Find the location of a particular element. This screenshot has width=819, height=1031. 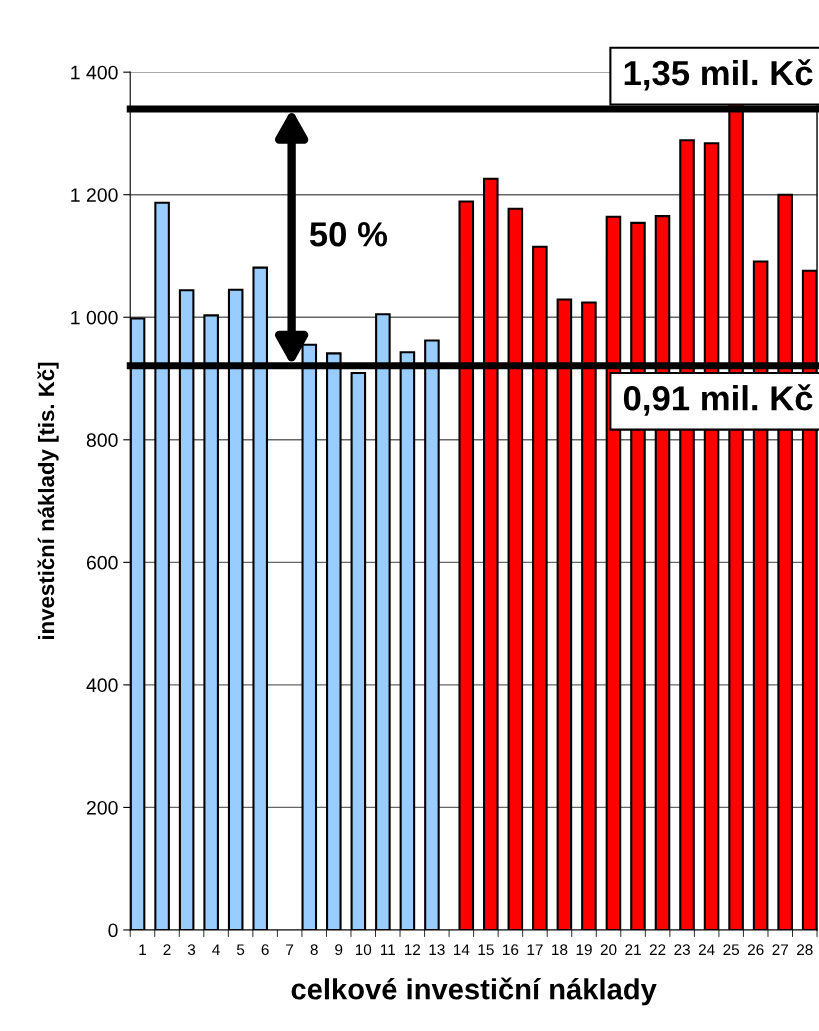

x-tick-label: 22 is located at coordinates (657, 949).